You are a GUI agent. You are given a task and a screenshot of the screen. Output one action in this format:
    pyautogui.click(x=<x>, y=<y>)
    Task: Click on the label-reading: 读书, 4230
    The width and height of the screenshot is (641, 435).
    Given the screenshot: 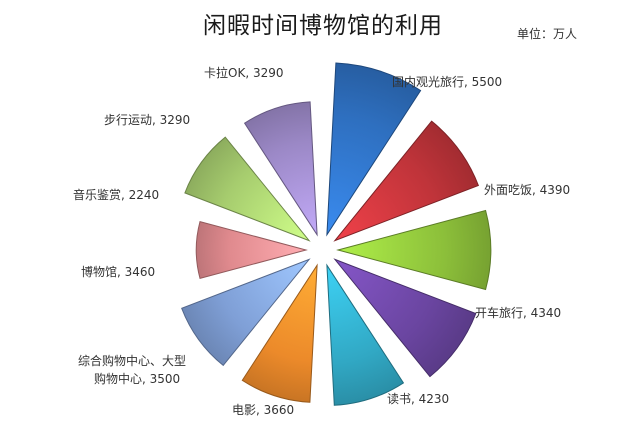 What is the action you would take?
    pyautogui.click(x=418, y=399)
    